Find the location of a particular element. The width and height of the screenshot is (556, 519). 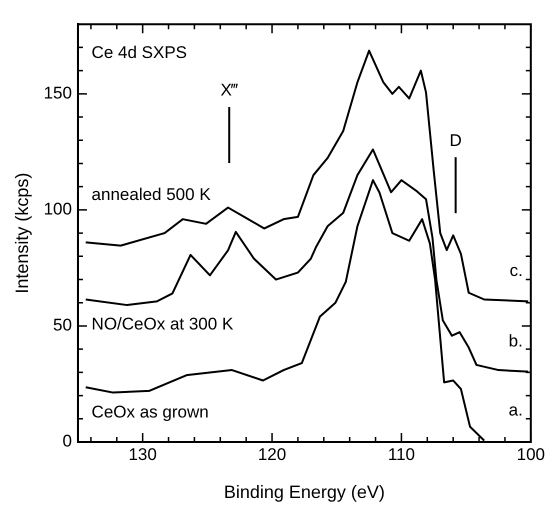

legend-label: a. is located at coordinates (515, 410).